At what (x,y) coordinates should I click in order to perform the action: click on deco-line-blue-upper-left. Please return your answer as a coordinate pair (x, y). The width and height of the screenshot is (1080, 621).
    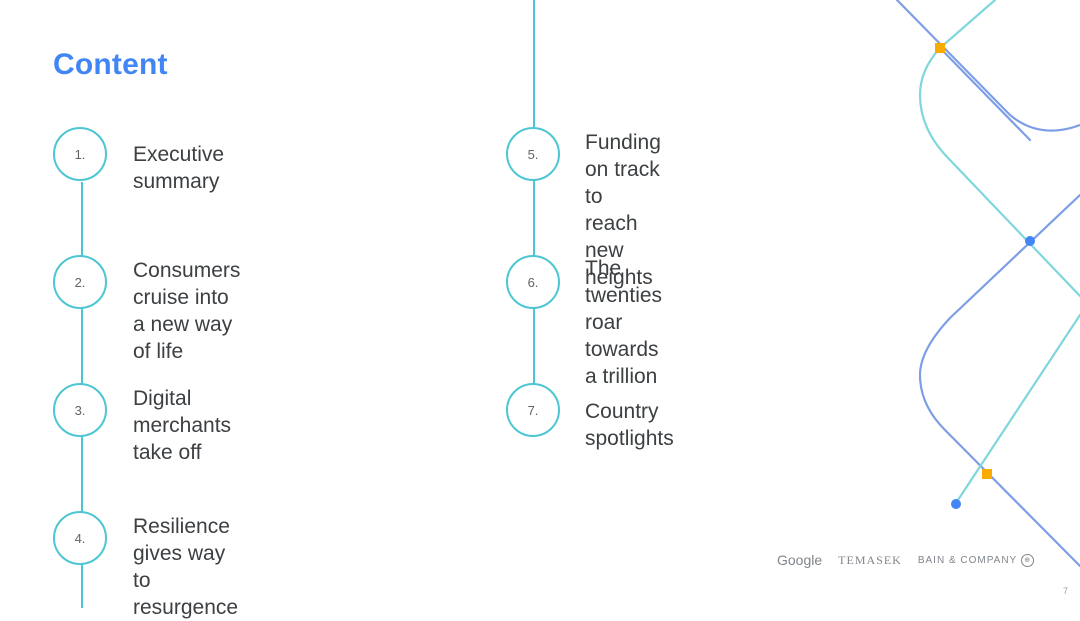
    Looking at the image, I should click on (985, 94).